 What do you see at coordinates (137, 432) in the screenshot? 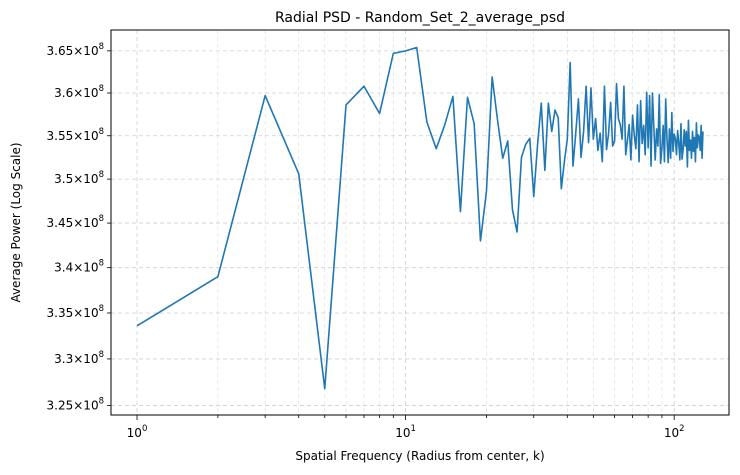
I see `x-tick-label: 10⁰` at bounding box center [137, 432].